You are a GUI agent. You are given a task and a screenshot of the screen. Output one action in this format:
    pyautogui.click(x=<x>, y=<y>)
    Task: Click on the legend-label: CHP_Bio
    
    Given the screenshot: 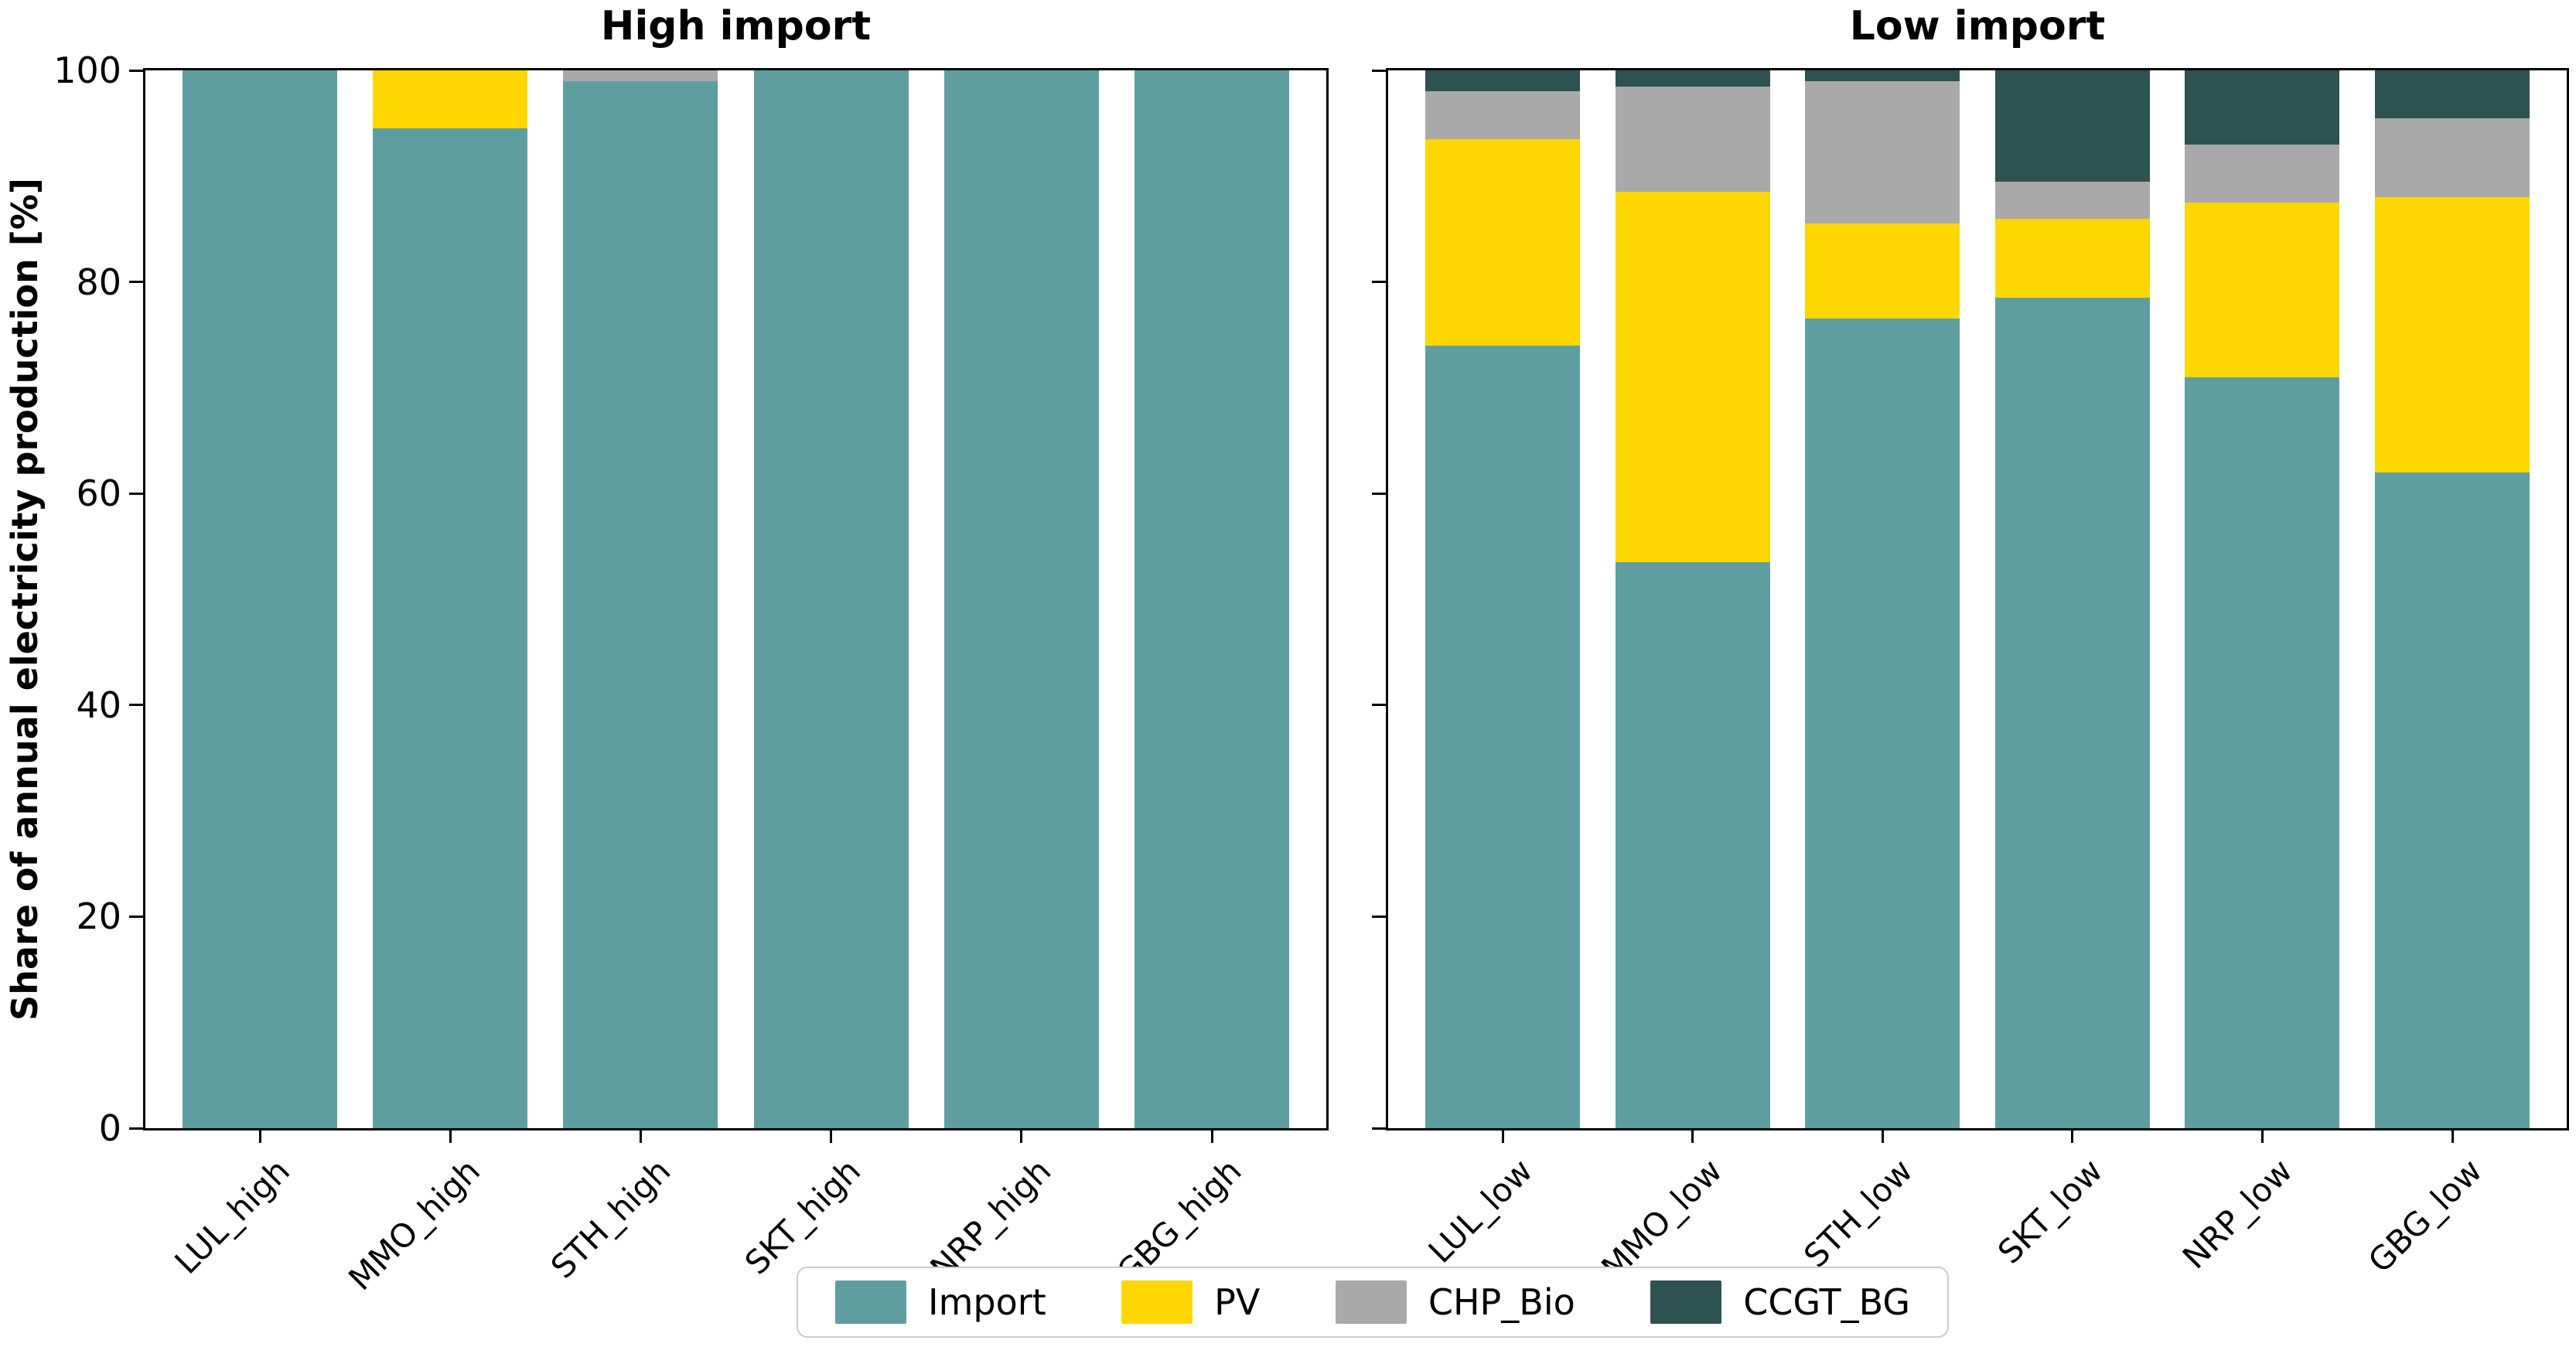 What is the action you would take?
    pyautogui.click(x=1502, y=1302)
    